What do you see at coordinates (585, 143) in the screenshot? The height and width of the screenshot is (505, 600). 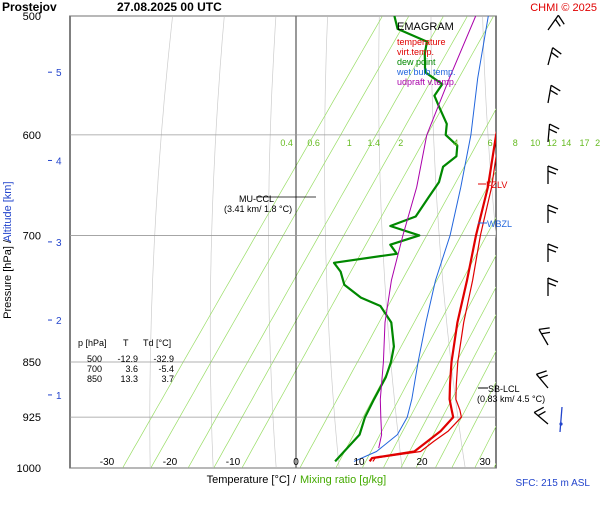 I see `mixing-ratio-label: 17` at bounding box center [585, 143].